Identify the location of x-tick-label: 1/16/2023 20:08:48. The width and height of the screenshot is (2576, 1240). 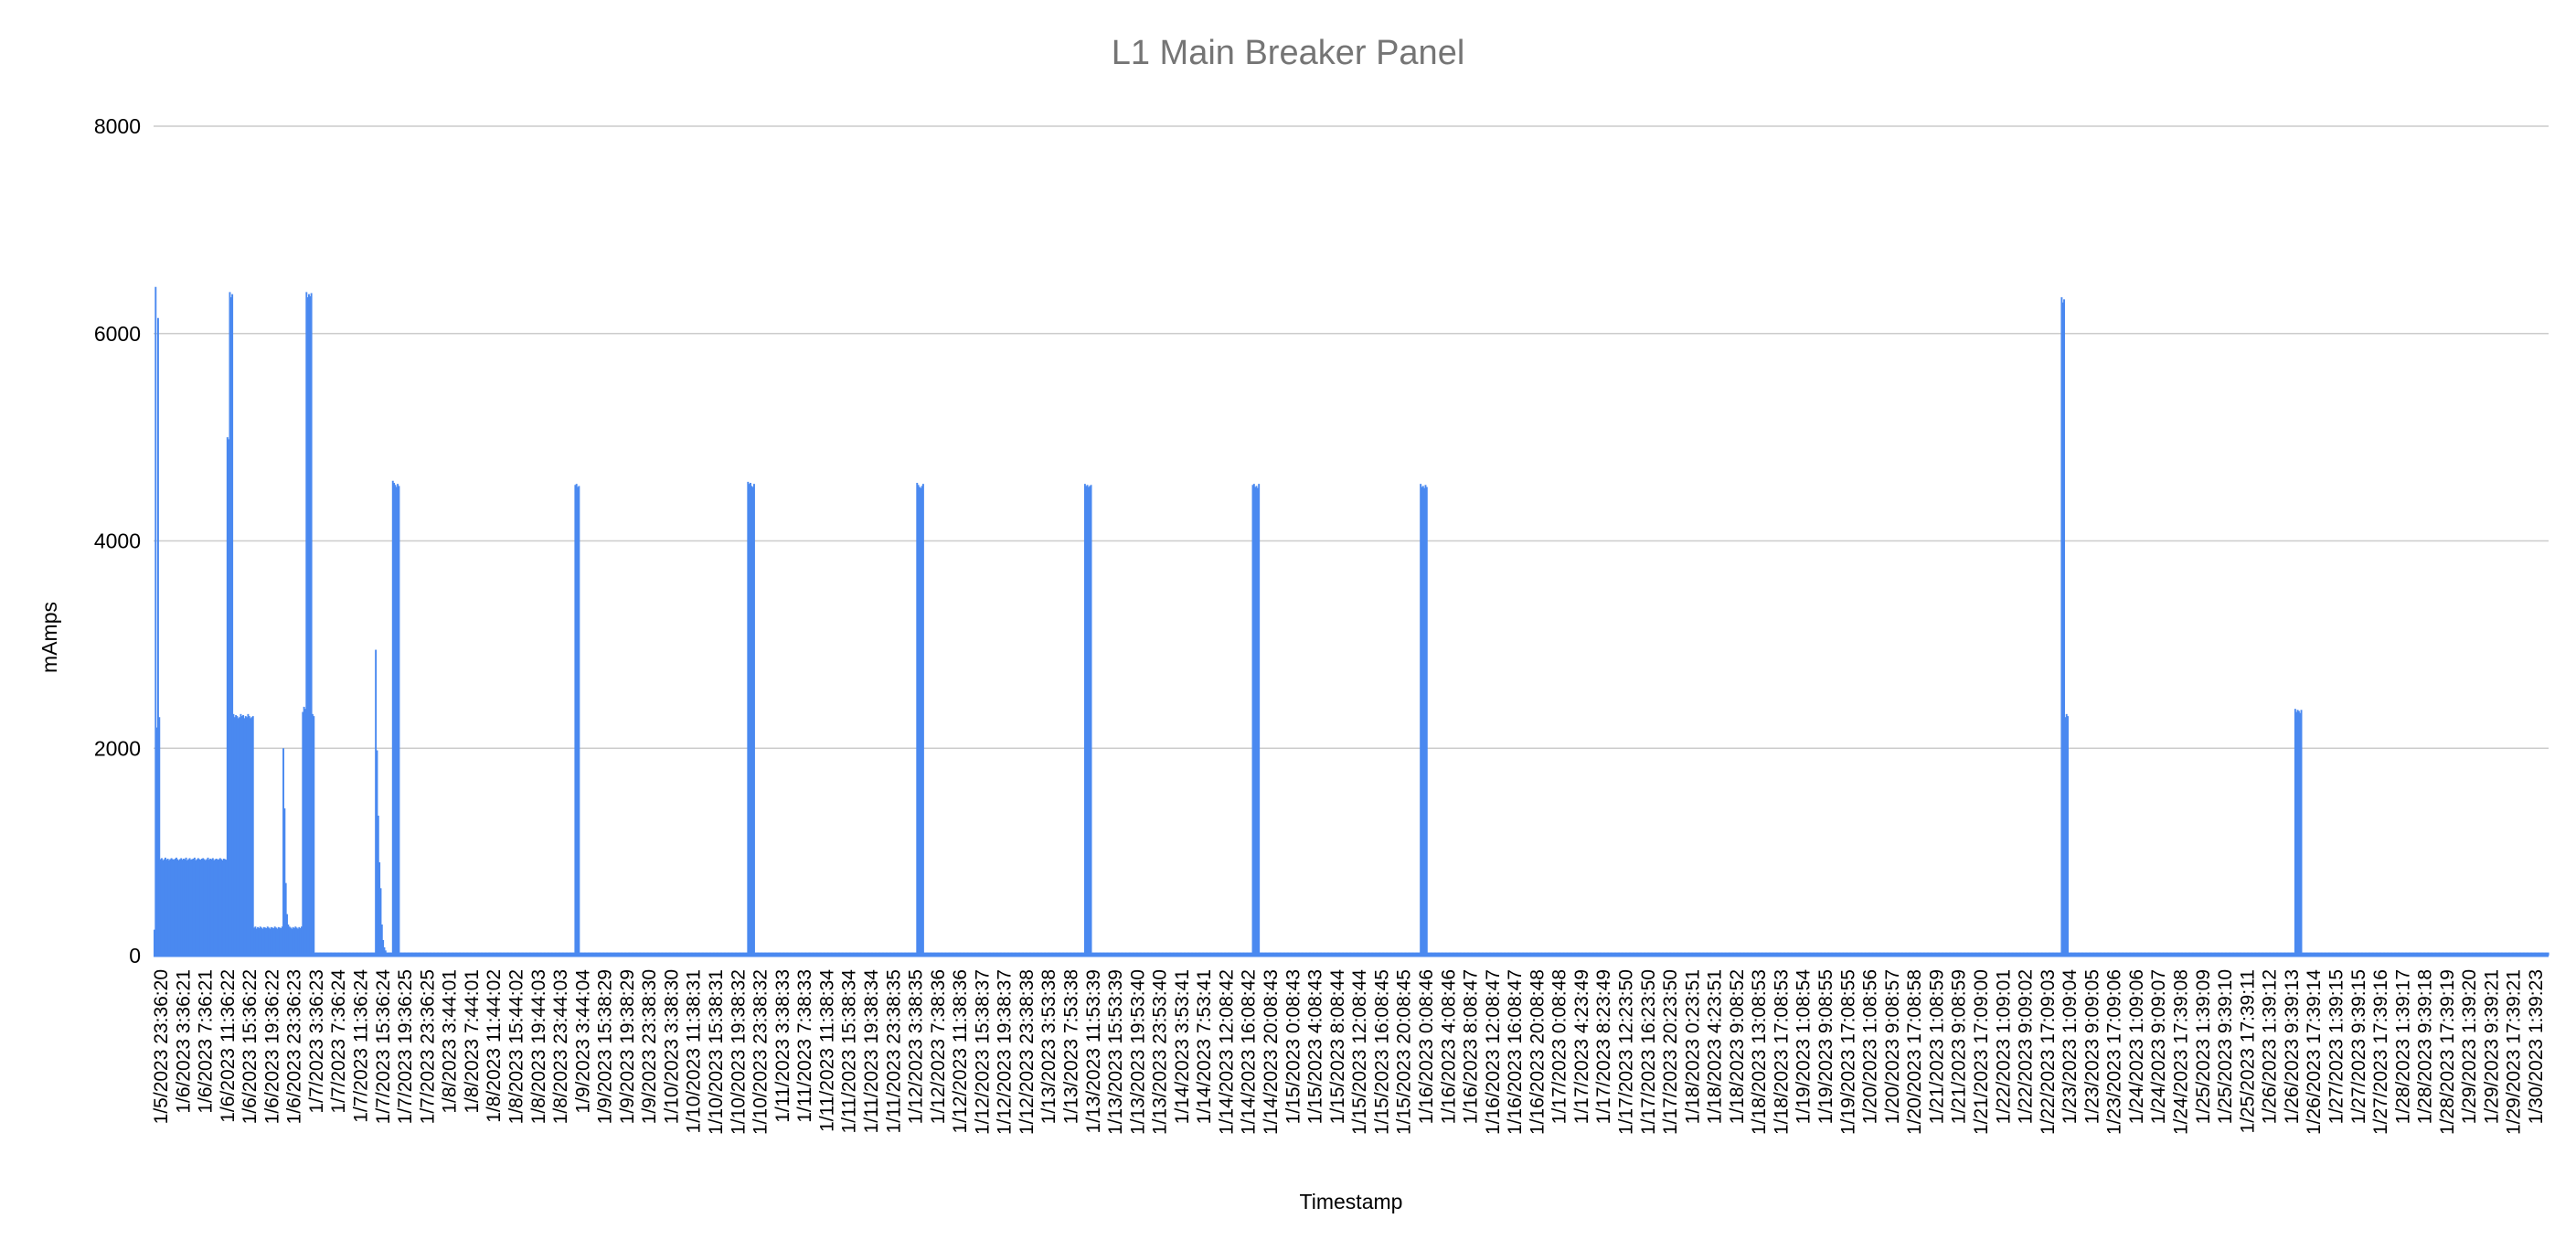
(1537, 1052).